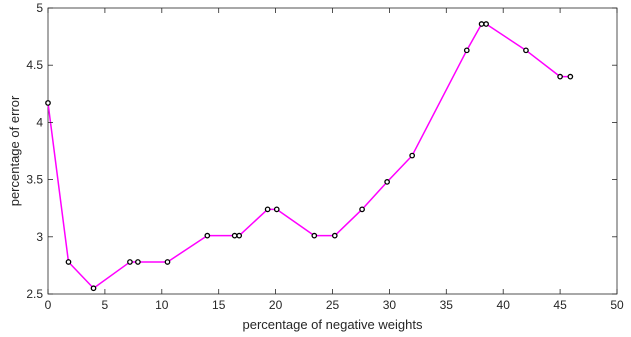 The width and height of the screenshot is (631, 337). I want to click on x-tick-label: 0, so click(48, 305).